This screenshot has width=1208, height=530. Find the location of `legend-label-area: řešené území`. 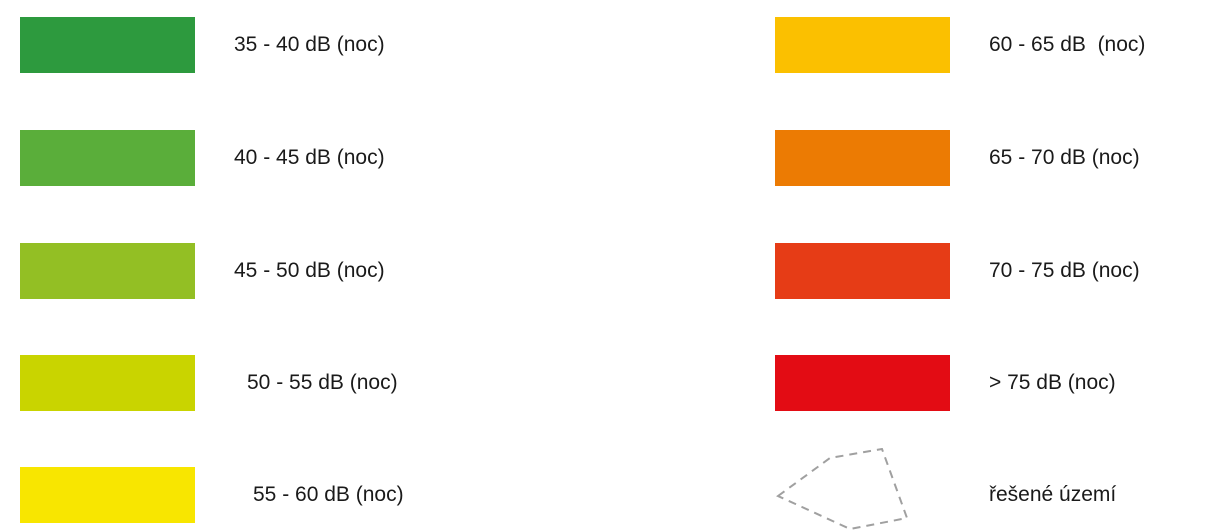

legend-label-area: řešené území is located at coordinates (1053, 494).